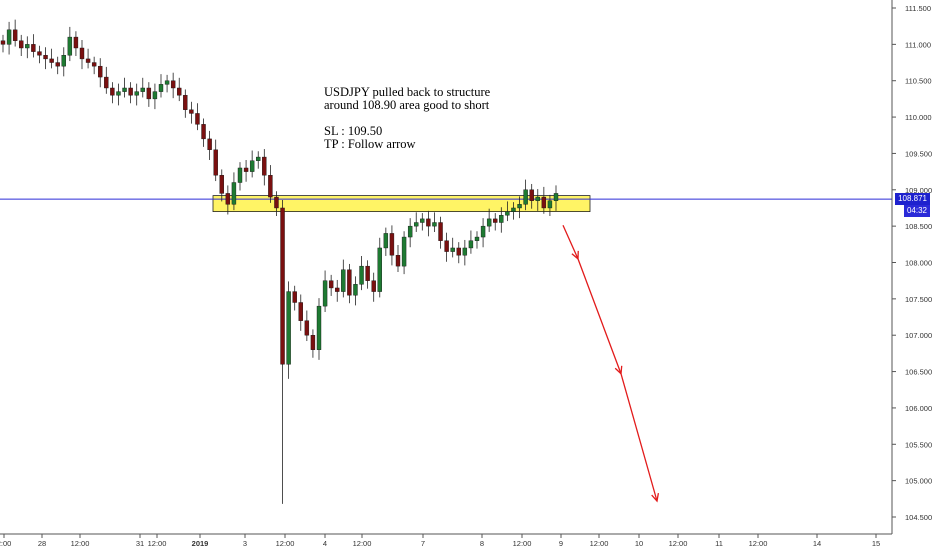 The height and width of the screenshot is (555, 932). Describe the element at coordinates (918, 81) in the screenshot. I see `y-tick-label: 110.500` at that location.